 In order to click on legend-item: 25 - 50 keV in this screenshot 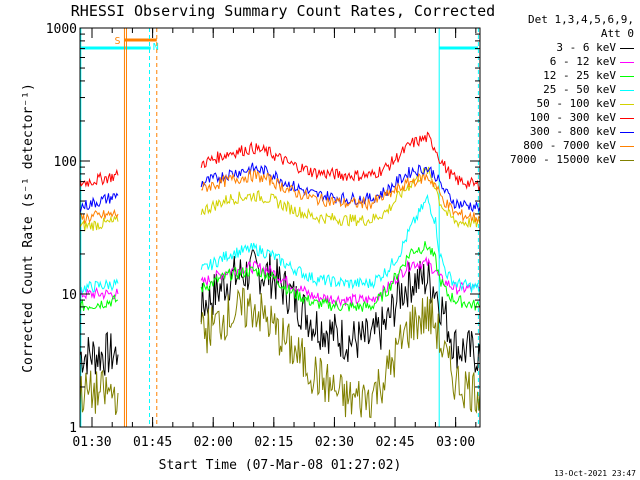, I will do `click(560, 90)`.